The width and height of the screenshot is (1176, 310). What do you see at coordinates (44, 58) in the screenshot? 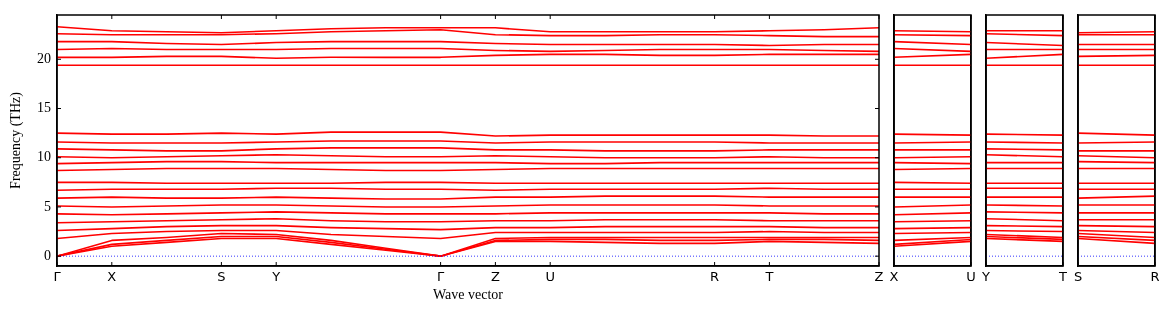
I see `y-tick-label: 20` at bounding box center [44, 58].